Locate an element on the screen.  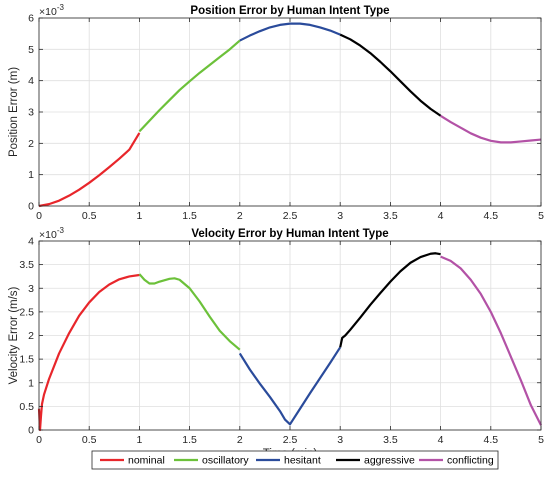
legend-box is located at coordinates (295, 460).